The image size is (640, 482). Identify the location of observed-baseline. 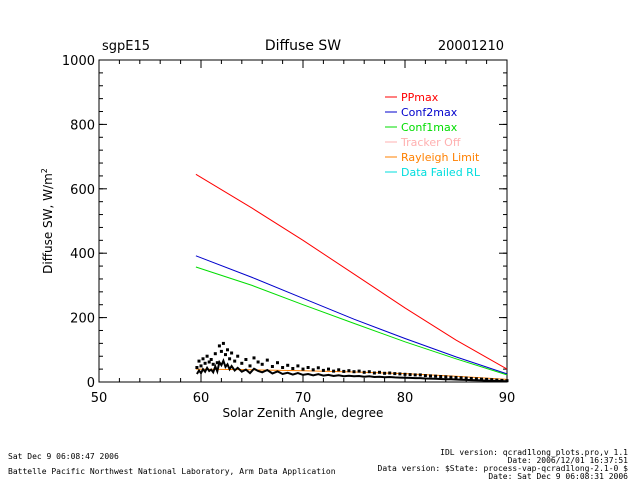
(352, 370).